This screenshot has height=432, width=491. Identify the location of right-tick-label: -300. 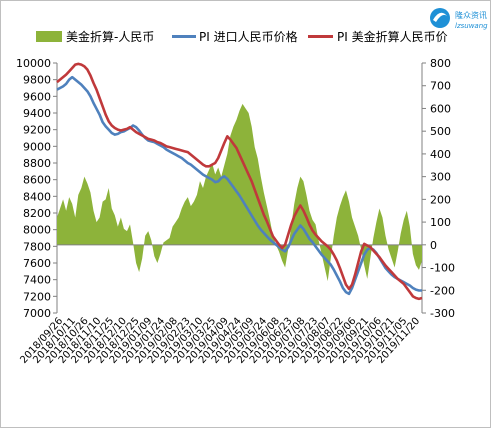
(442, 313).